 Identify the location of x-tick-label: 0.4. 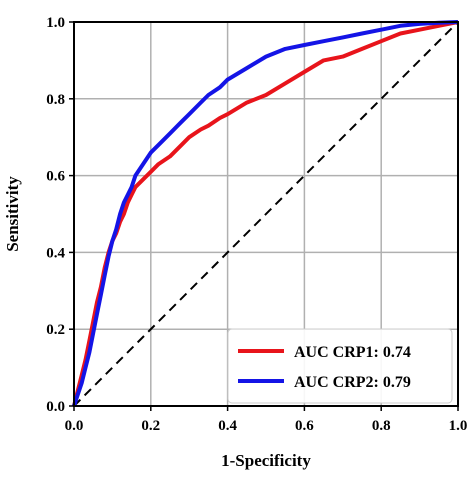
(227, 426).